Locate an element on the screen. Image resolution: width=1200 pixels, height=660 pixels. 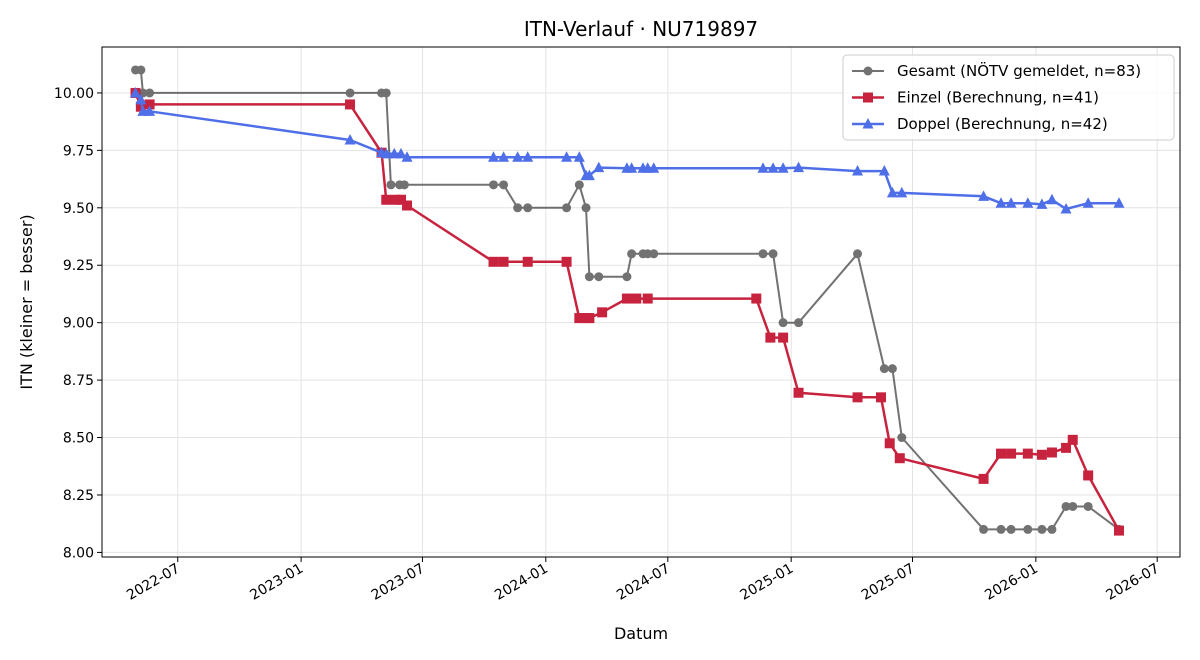
legend-marker-doppel is located at coordinates (868, 123).